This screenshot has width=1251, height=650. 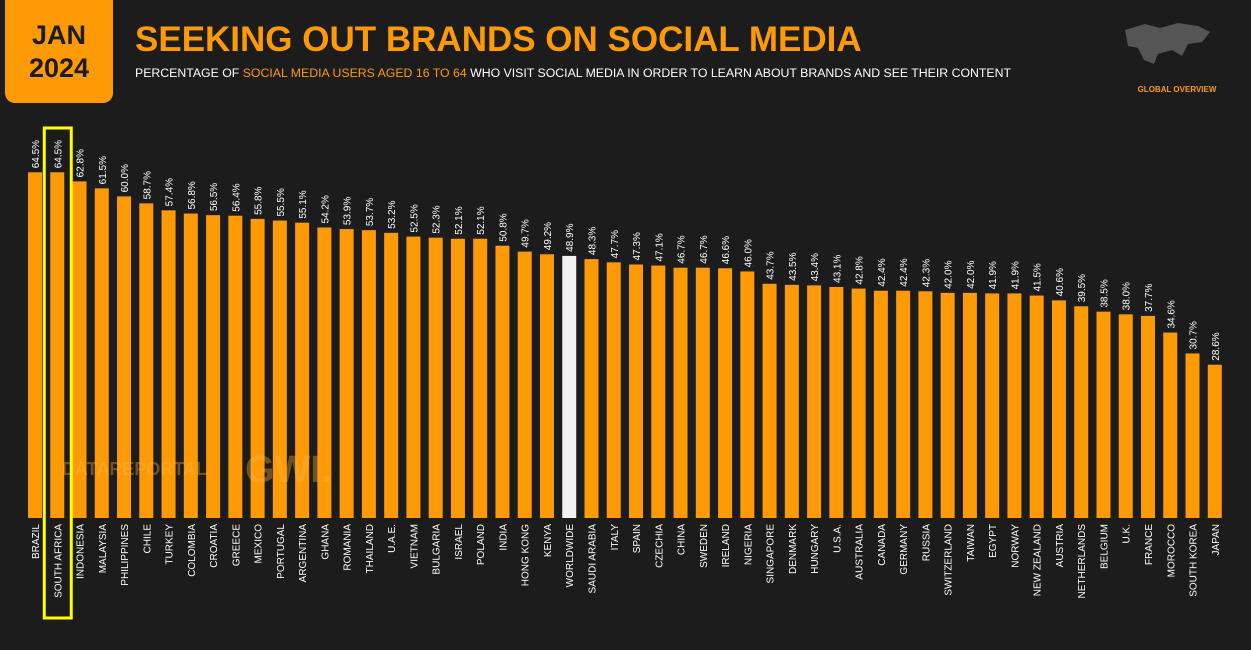 I want to click on value-label: 62.8%, so click(x=81, y=163).